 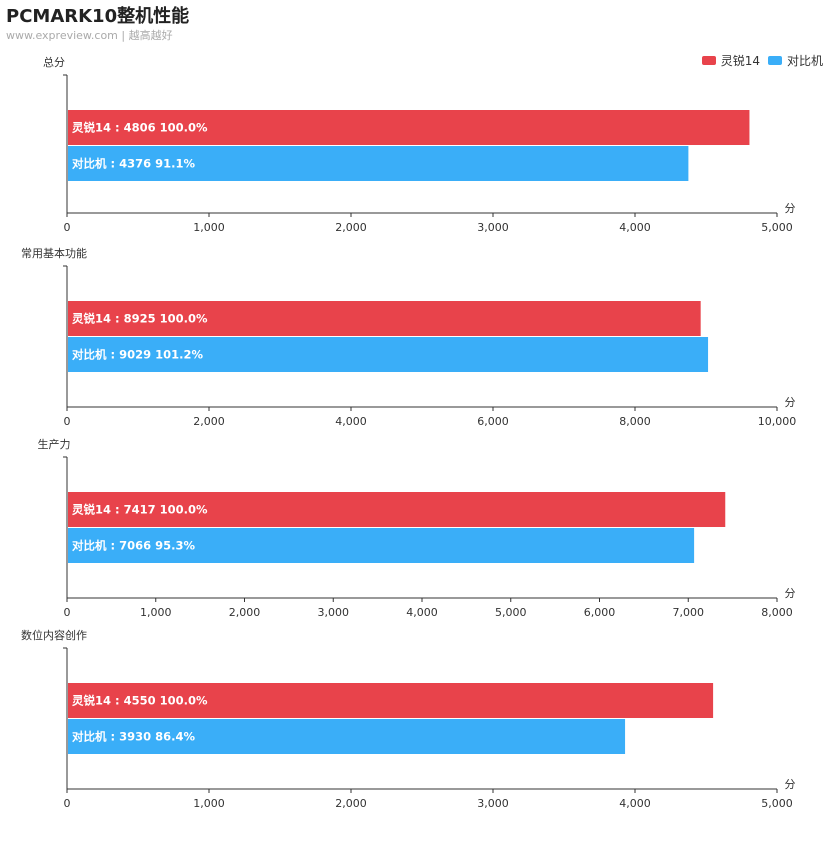 What do you see at coordinates (133, 164) in the screenshot?
I see `bar-label: 对比机 : 4376 91.1%` at bounding box center [133, 164].